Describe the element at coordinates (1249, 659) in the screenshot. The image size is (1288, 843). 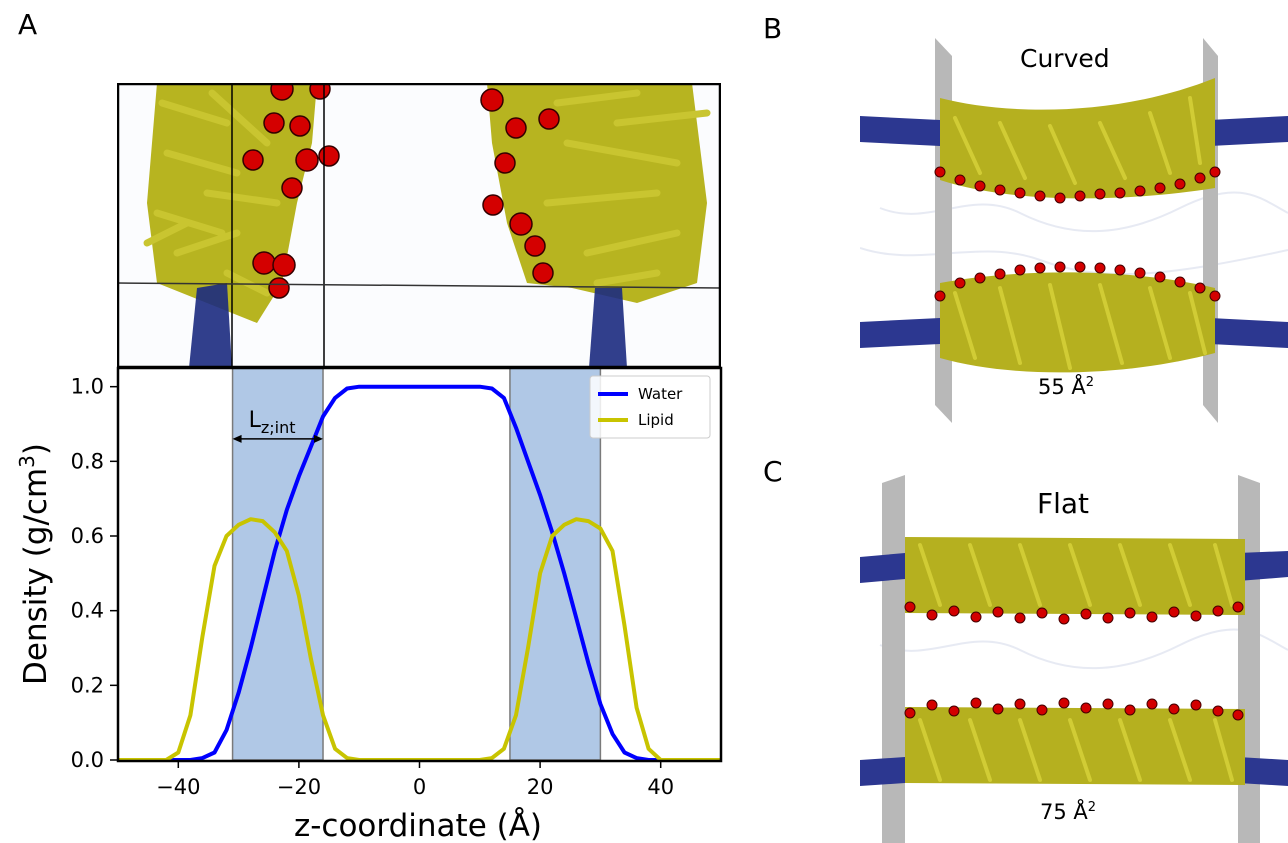
I see `box-wall-right` at that location.